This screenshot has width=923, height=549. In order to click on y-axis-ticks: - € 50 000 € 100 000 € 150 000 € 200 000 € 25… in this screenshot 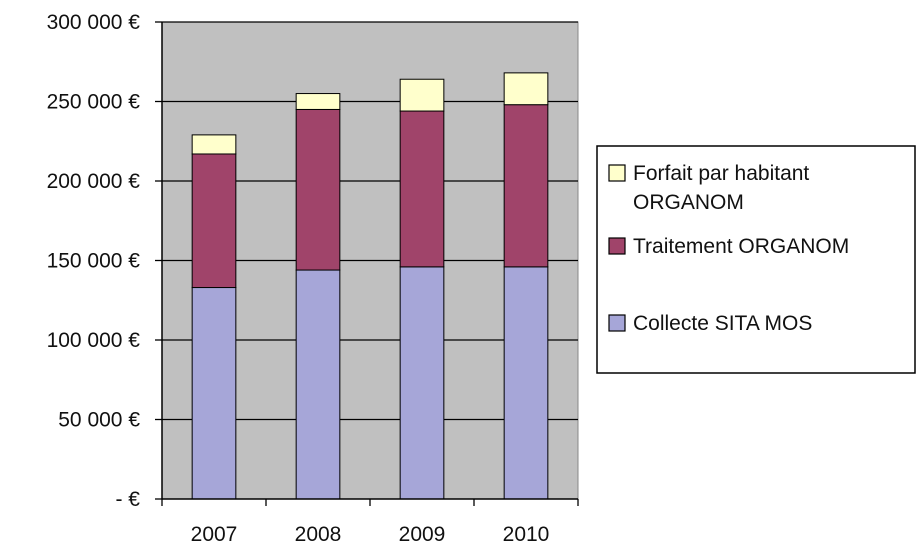, I will do `click(104, 261)`.